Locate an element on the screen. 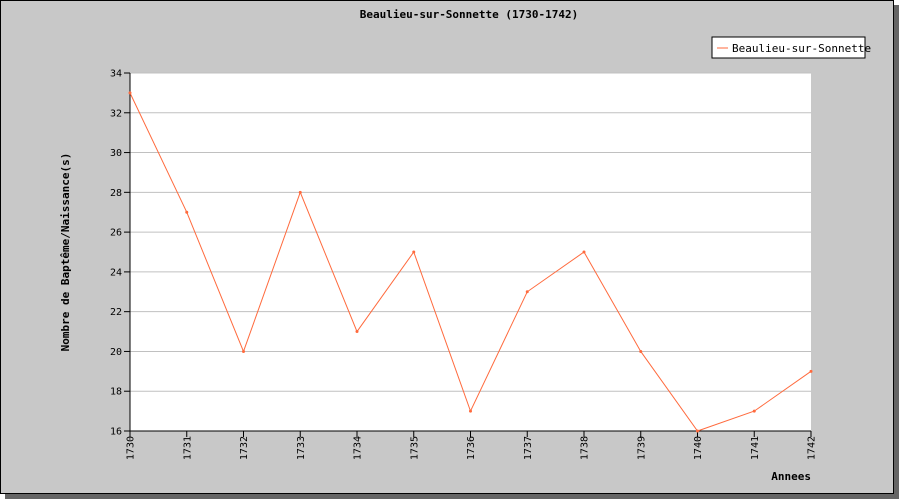 The height and width of the screenshot is (500, 900). y-tick-label-22: 22 is located at coordinates (116, 312).